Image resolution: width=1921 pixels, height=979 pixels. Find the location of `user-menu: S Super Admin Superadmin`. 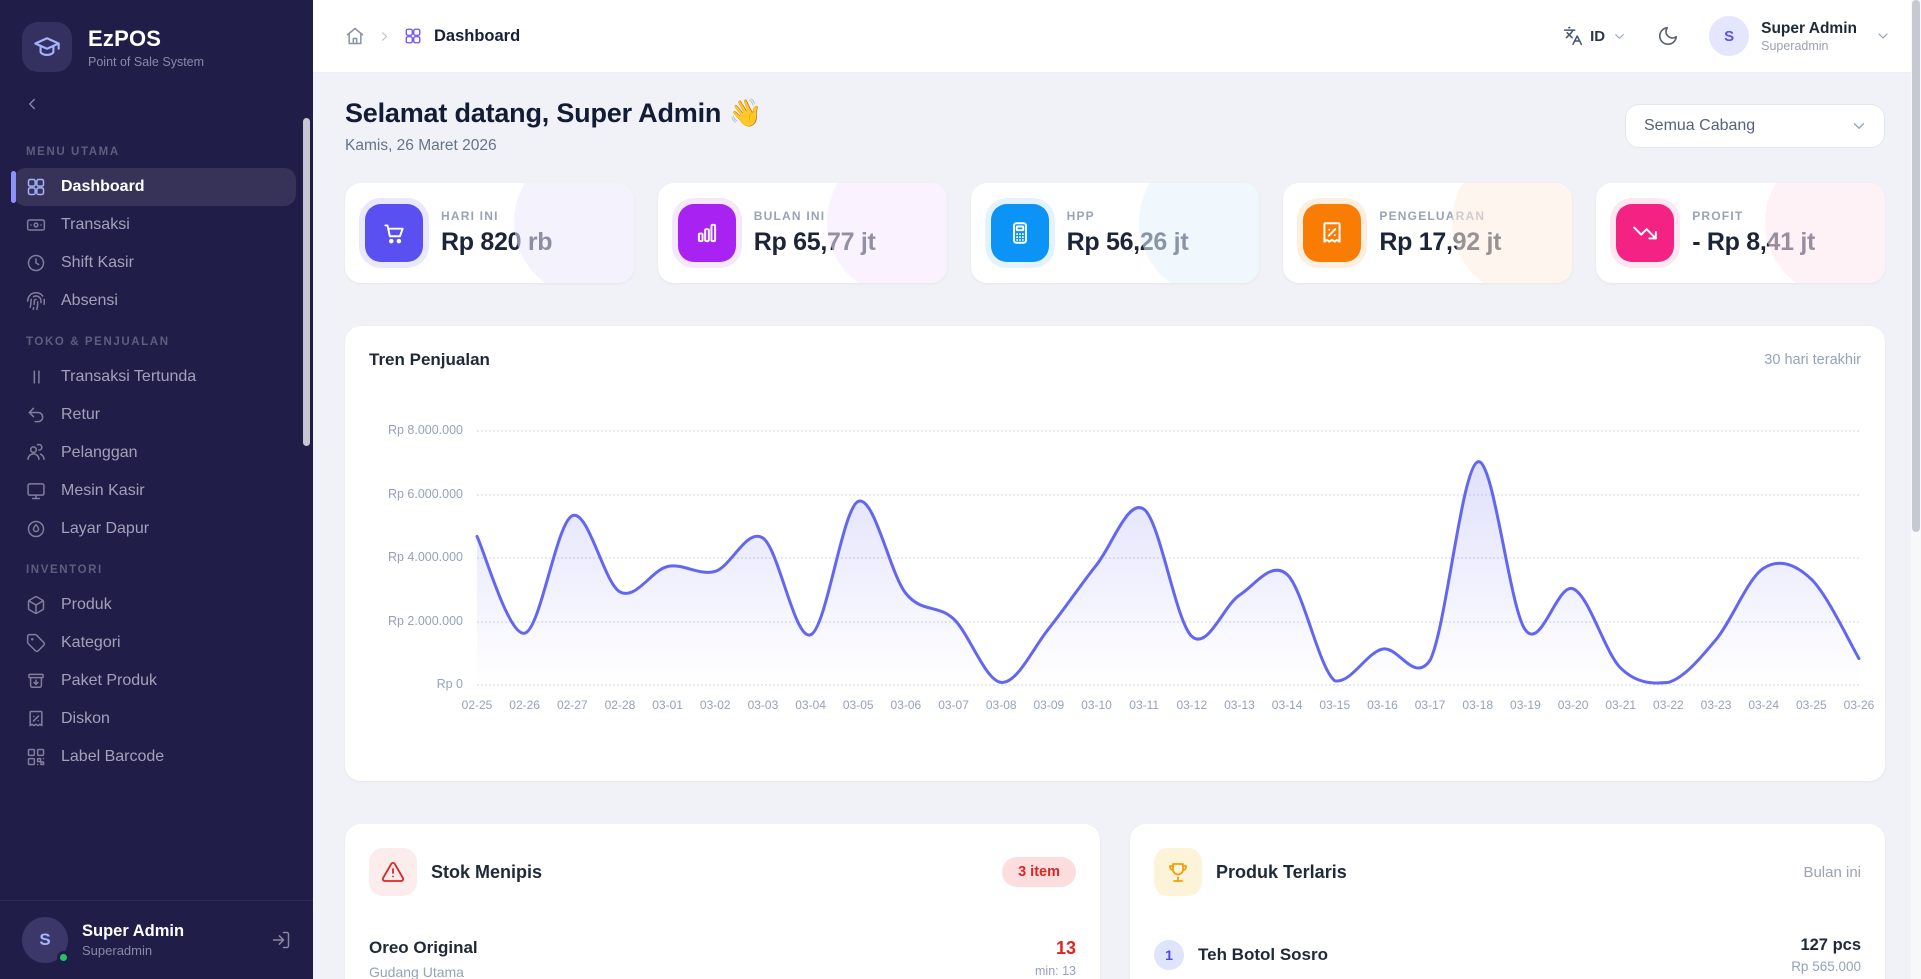

user-menu: S Super Admin Superadmin is located at coordinates (1800, 36).